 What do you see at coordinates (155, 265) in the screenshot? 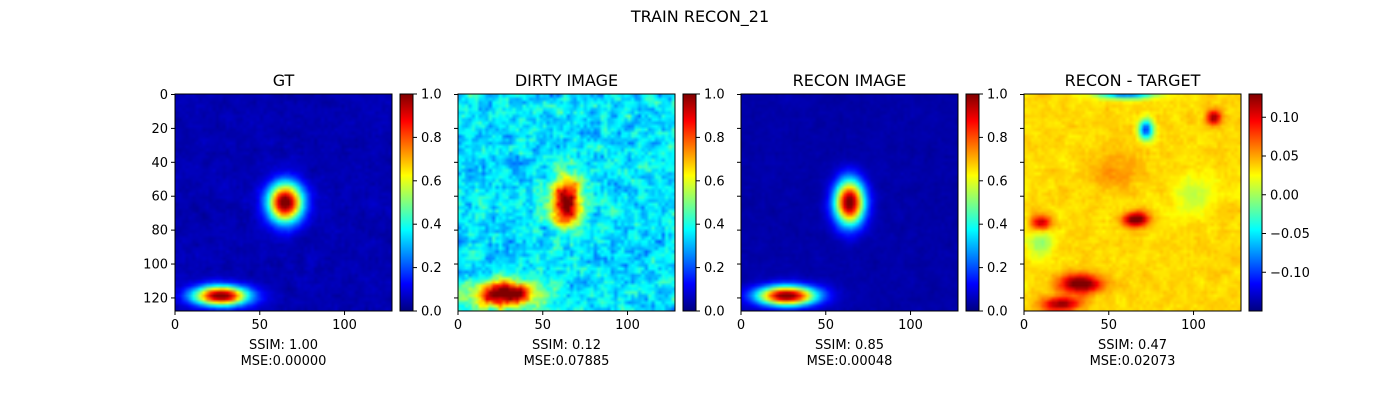
I see `y-tick-label: 100` at bounding box center [155, 265].